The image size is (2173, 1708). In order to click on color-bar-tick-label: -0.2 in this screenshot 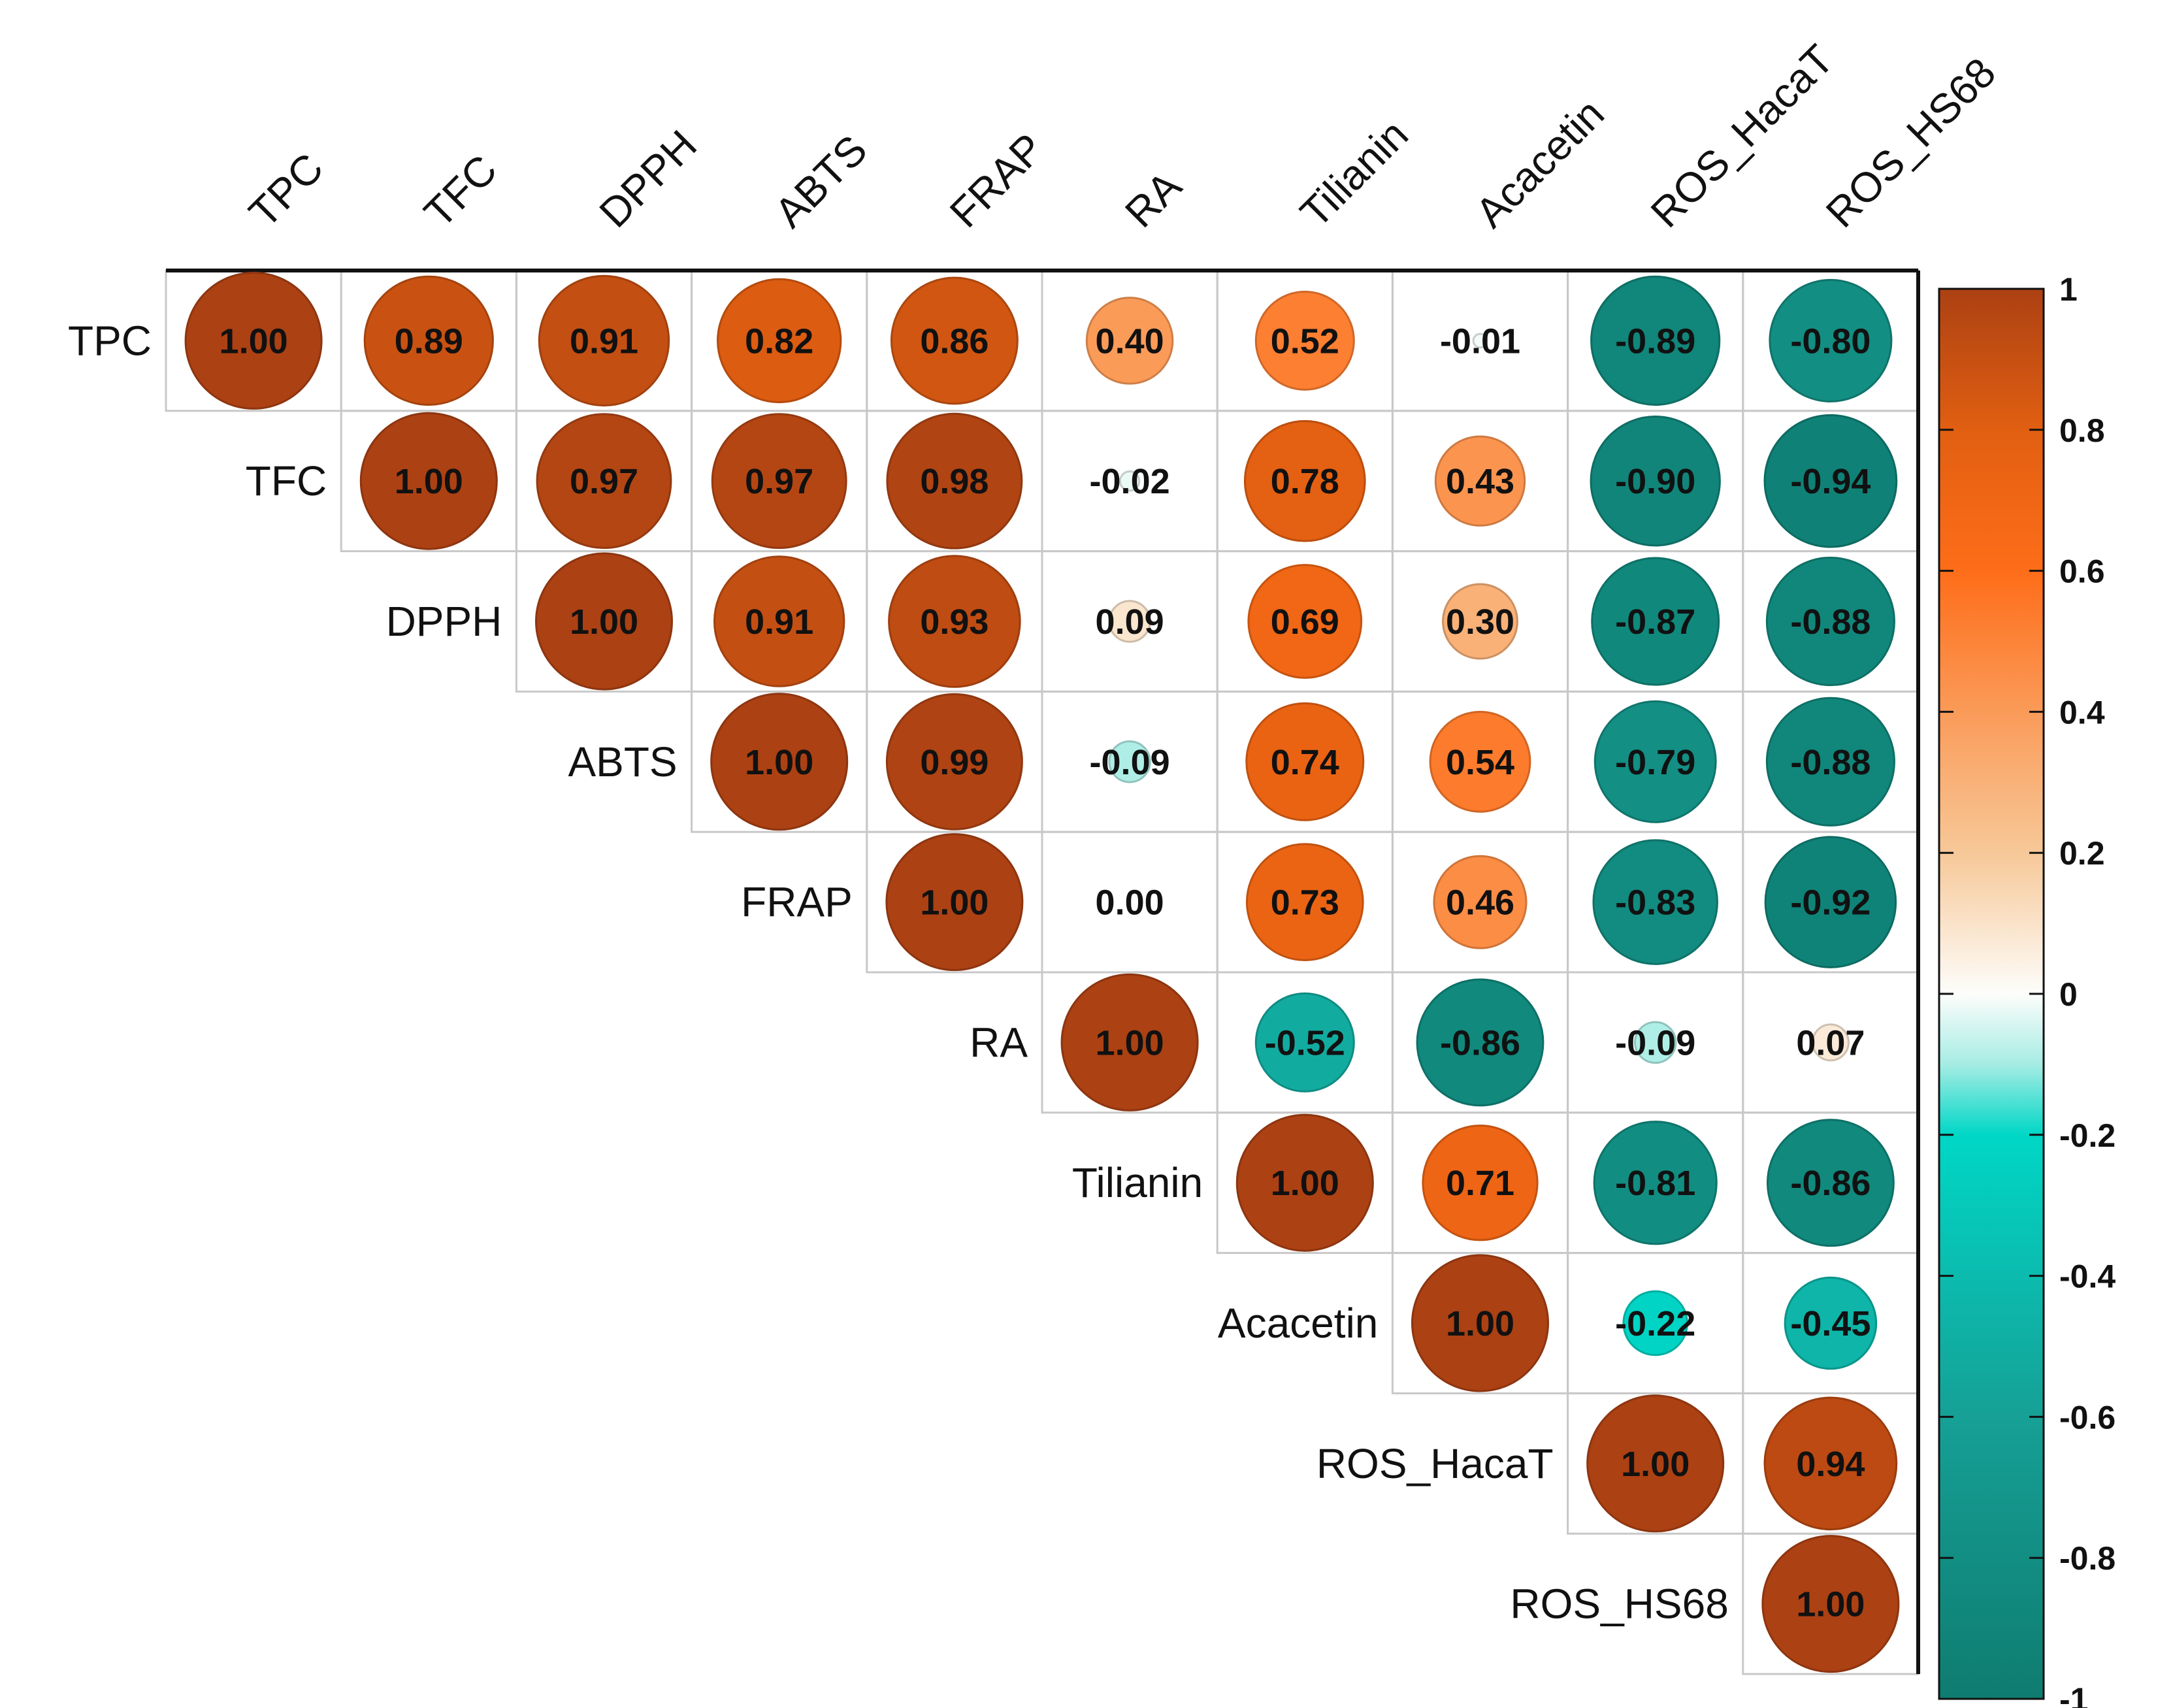, I will do `click(2087, 1135)`.